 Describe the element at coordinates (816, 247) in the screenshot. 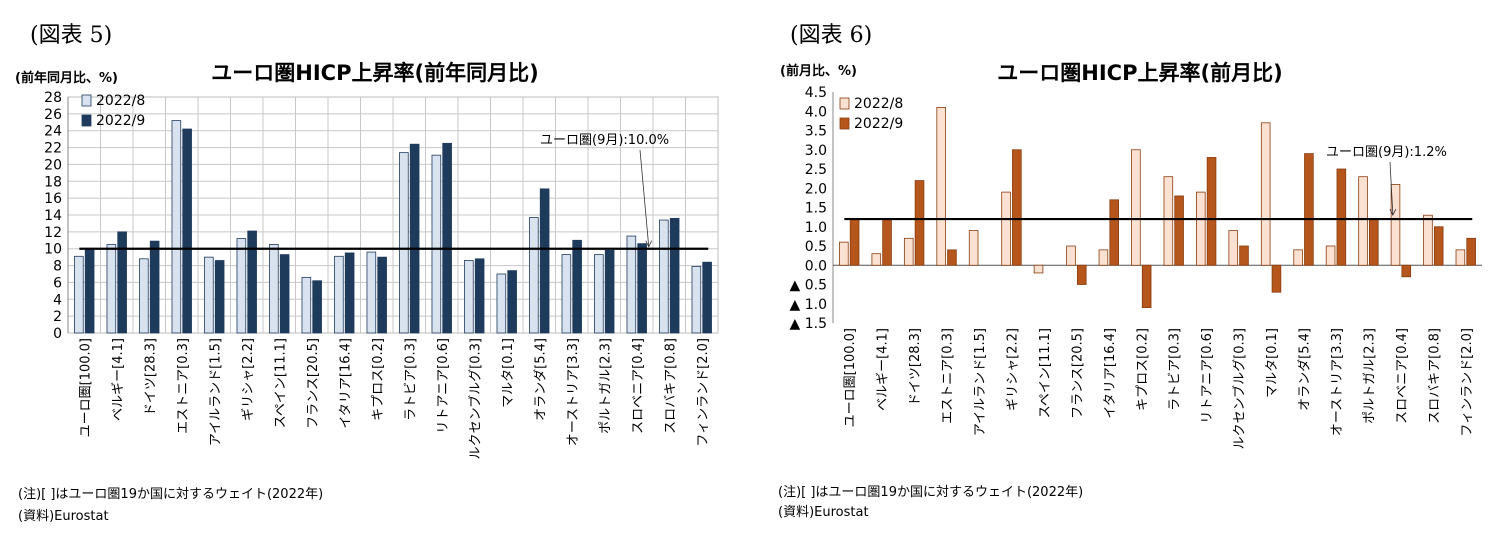

I see `y-tick-label: 0.5` at that location.